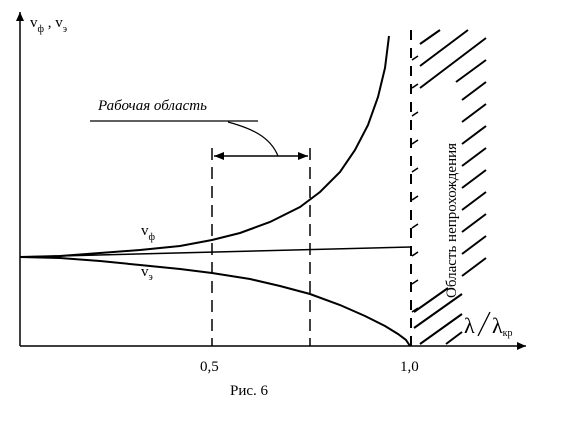 The height and width of the screenshot is (423, 568). What do you see at coordinates (249, 391) in the screenshot?
I see `figure-caption: Рис. 6` at bounding box center [249, 391].